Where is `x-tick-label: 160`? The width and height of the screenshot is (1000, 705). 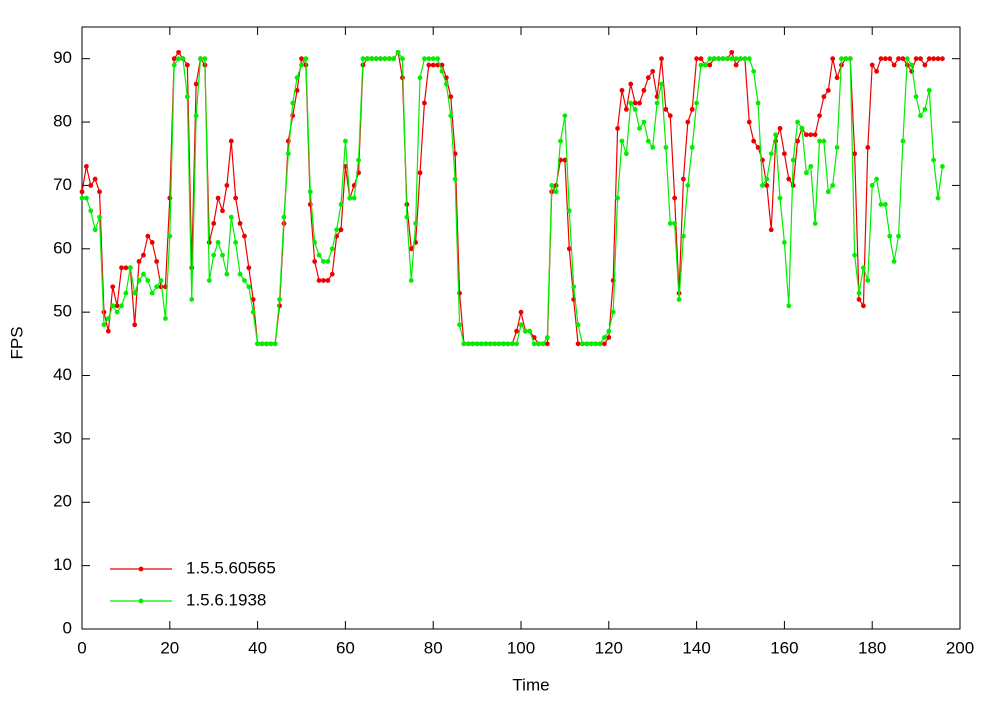
x-tick-label: 160 is located at coordinates (784, 647).